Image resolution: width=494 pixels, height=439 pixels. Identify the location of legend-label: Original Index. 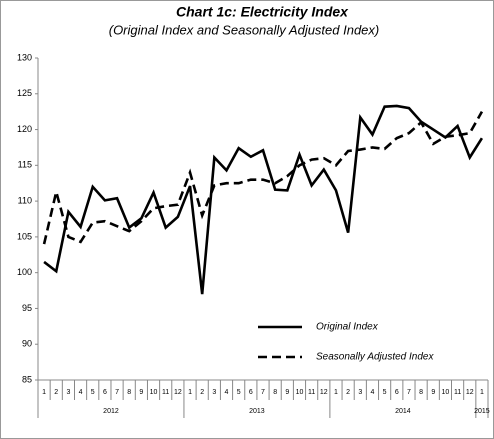
(347, 327).